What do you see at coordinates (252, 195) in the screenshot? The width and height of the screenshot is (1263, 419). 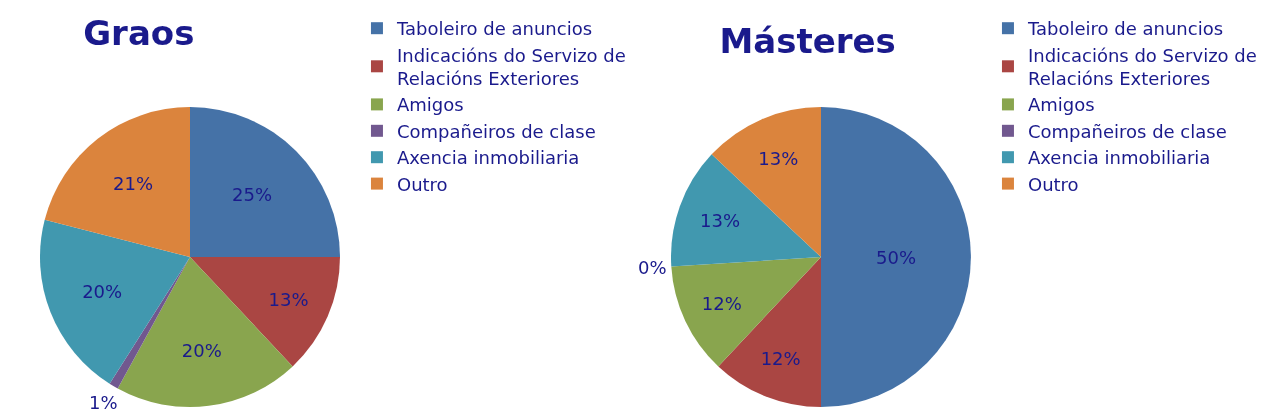 I see `data-label: 25%` at bounding box center [252, 195].